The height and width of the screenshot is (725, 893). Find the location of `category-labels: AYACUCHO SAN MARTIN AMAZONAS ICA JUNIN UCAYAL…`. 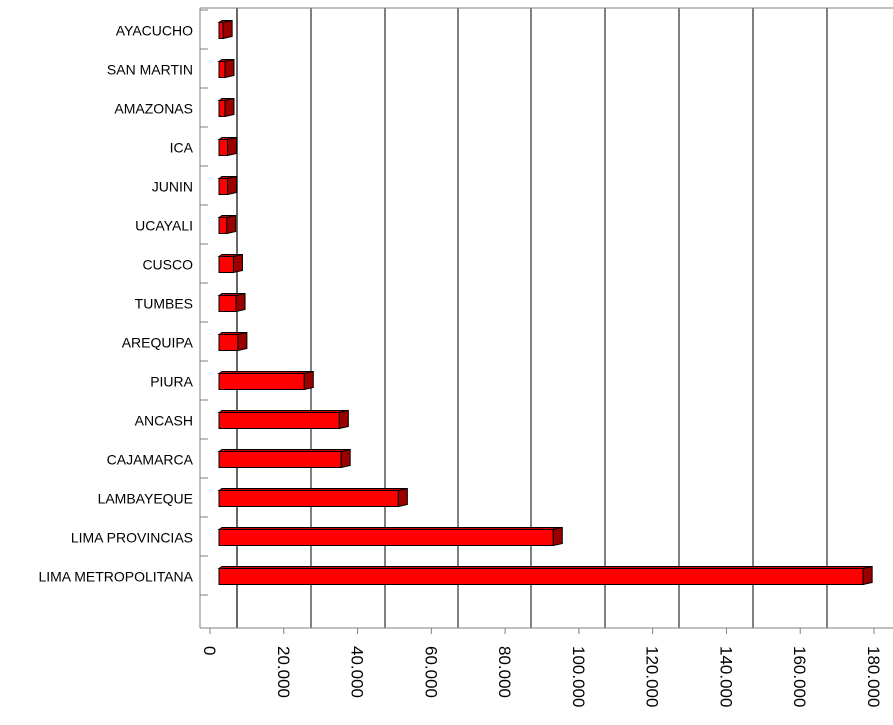

category-labels: AYACUCHO SAN MARTIN AMAZONAS ICA JUNIN UCAYAL… is located at coordinates (115, 304).